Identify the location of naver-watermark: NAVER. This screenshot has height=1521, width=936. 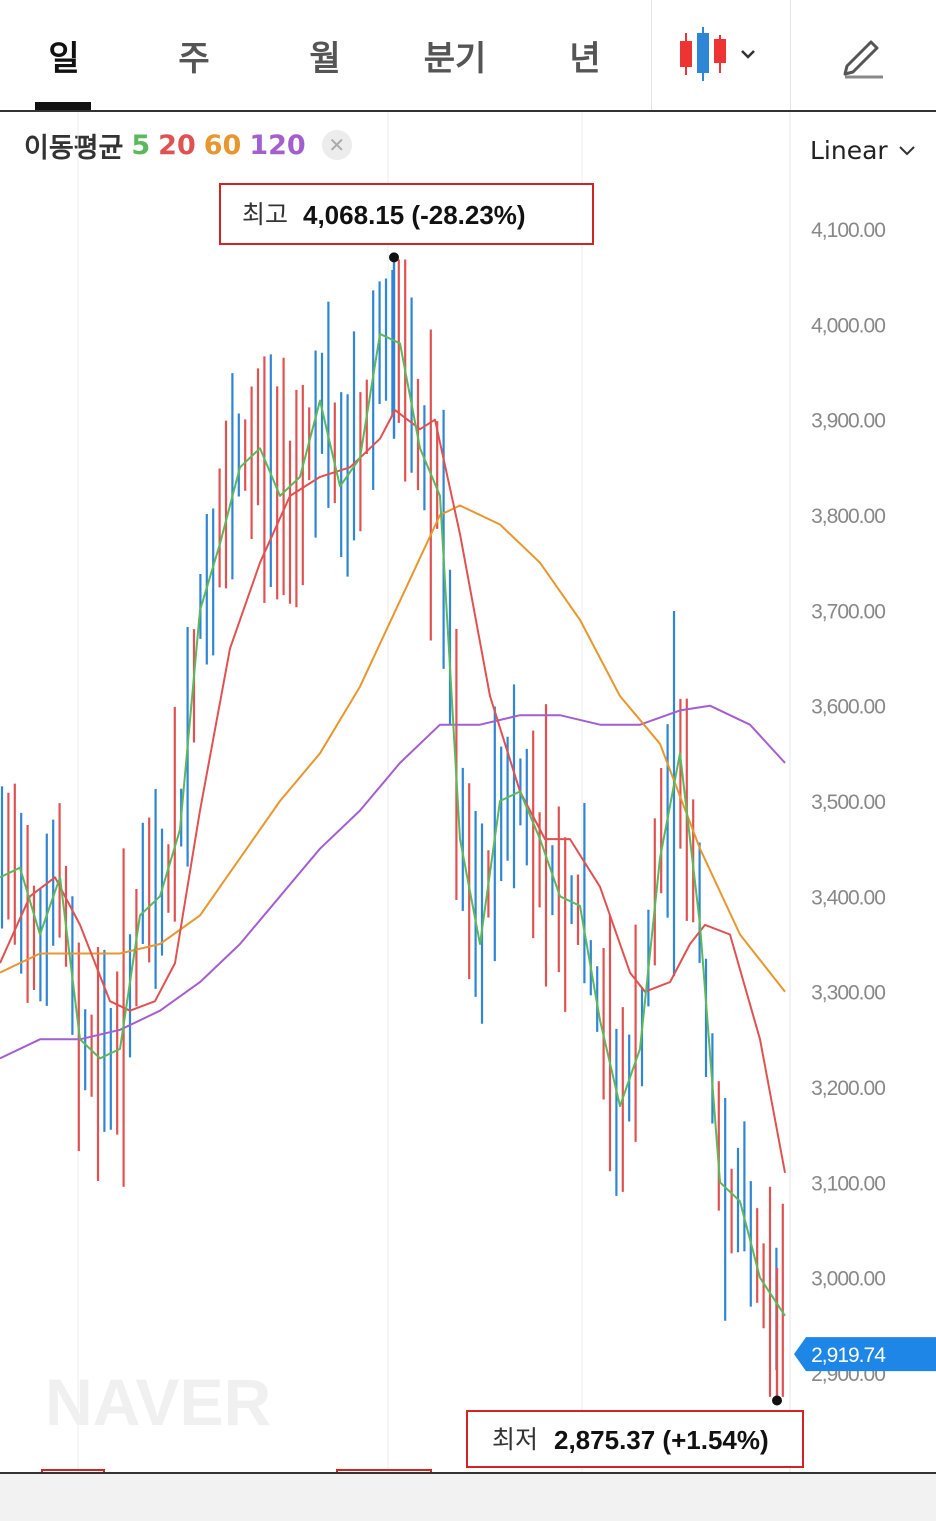
(158, 1402).